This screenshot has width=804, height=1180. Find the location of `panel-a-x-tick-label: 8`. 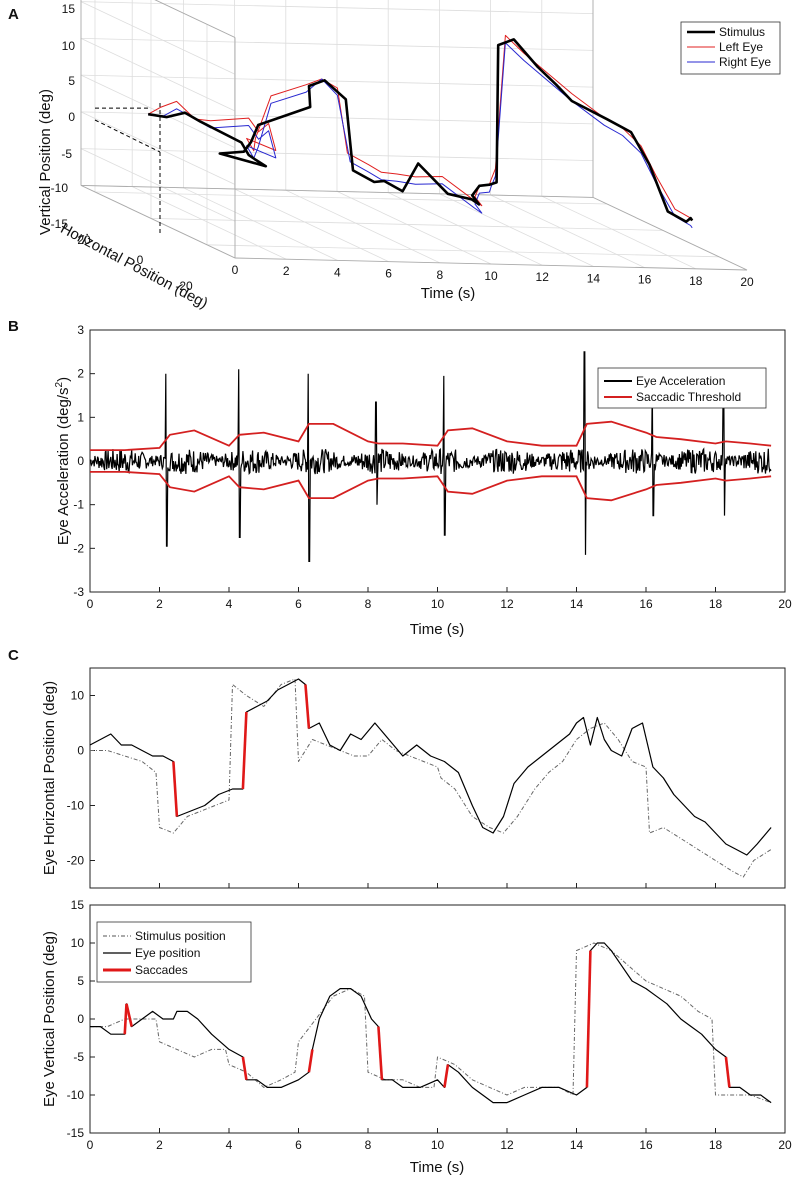

panel-a-x-tick-label: 8 is located at coordinates (439, 275).